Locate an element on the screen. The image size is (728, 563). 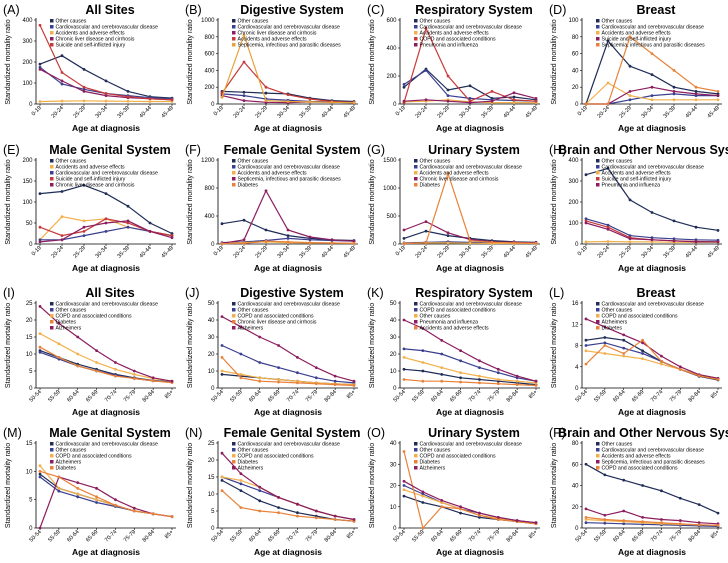
x-tick-label: 20-24 is located at coordinates (58, 112).